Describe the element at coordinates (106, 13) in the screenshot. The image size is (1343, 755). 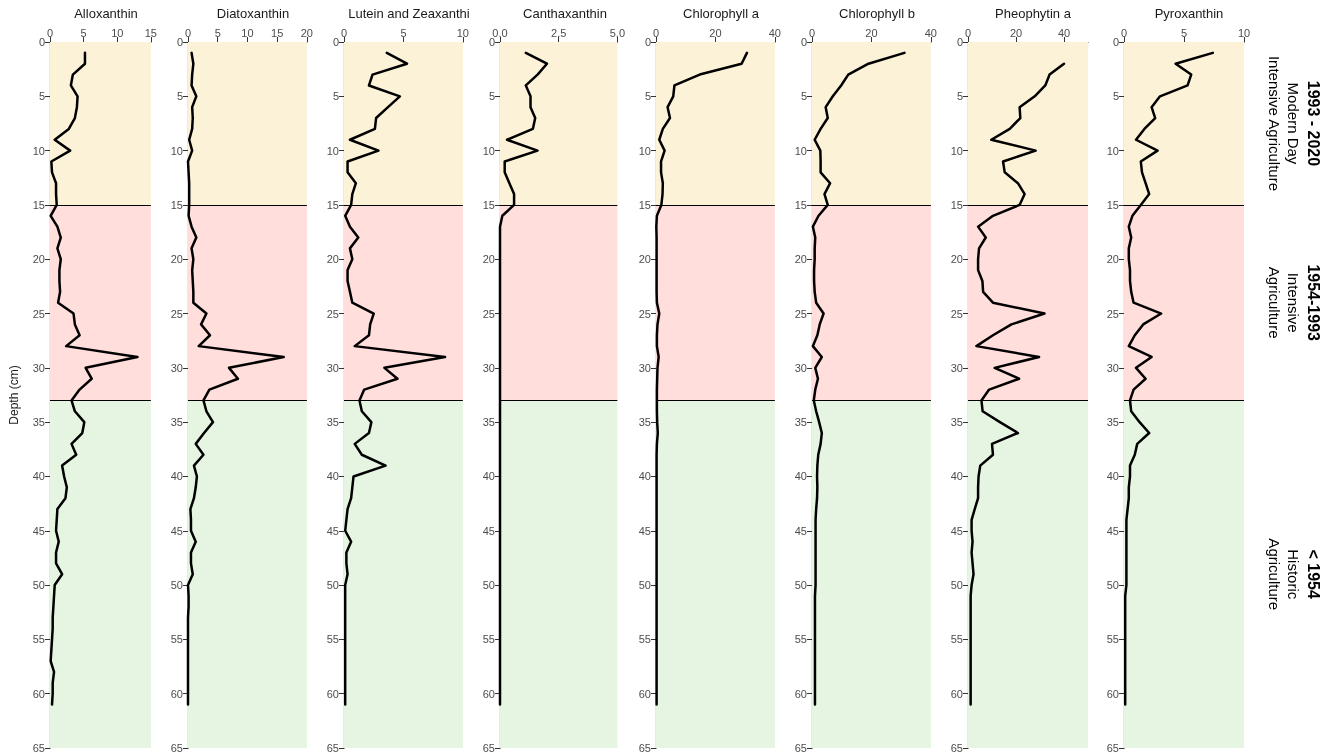
I see `chart-title: Alloxanthin` at that location.